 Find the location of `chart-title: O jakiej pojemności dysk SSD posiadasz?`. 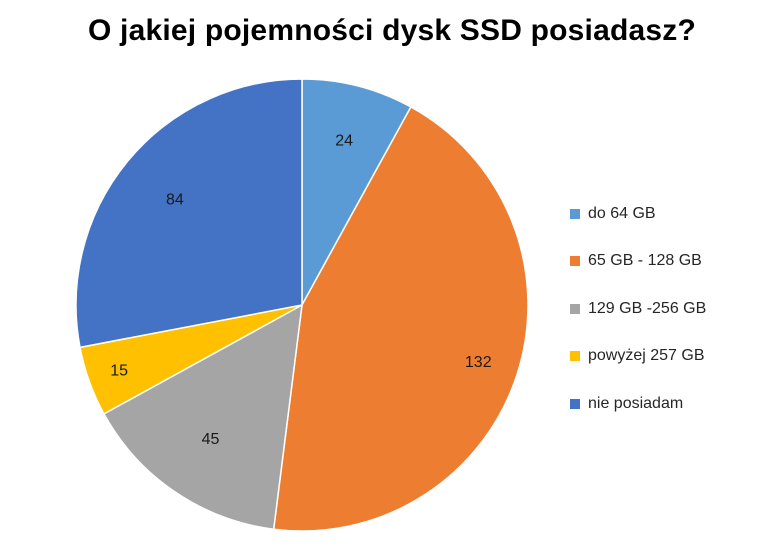

chart-title: O jakiej pojemności dysk SSD posiadasz? is located at coordinates (391, 30).